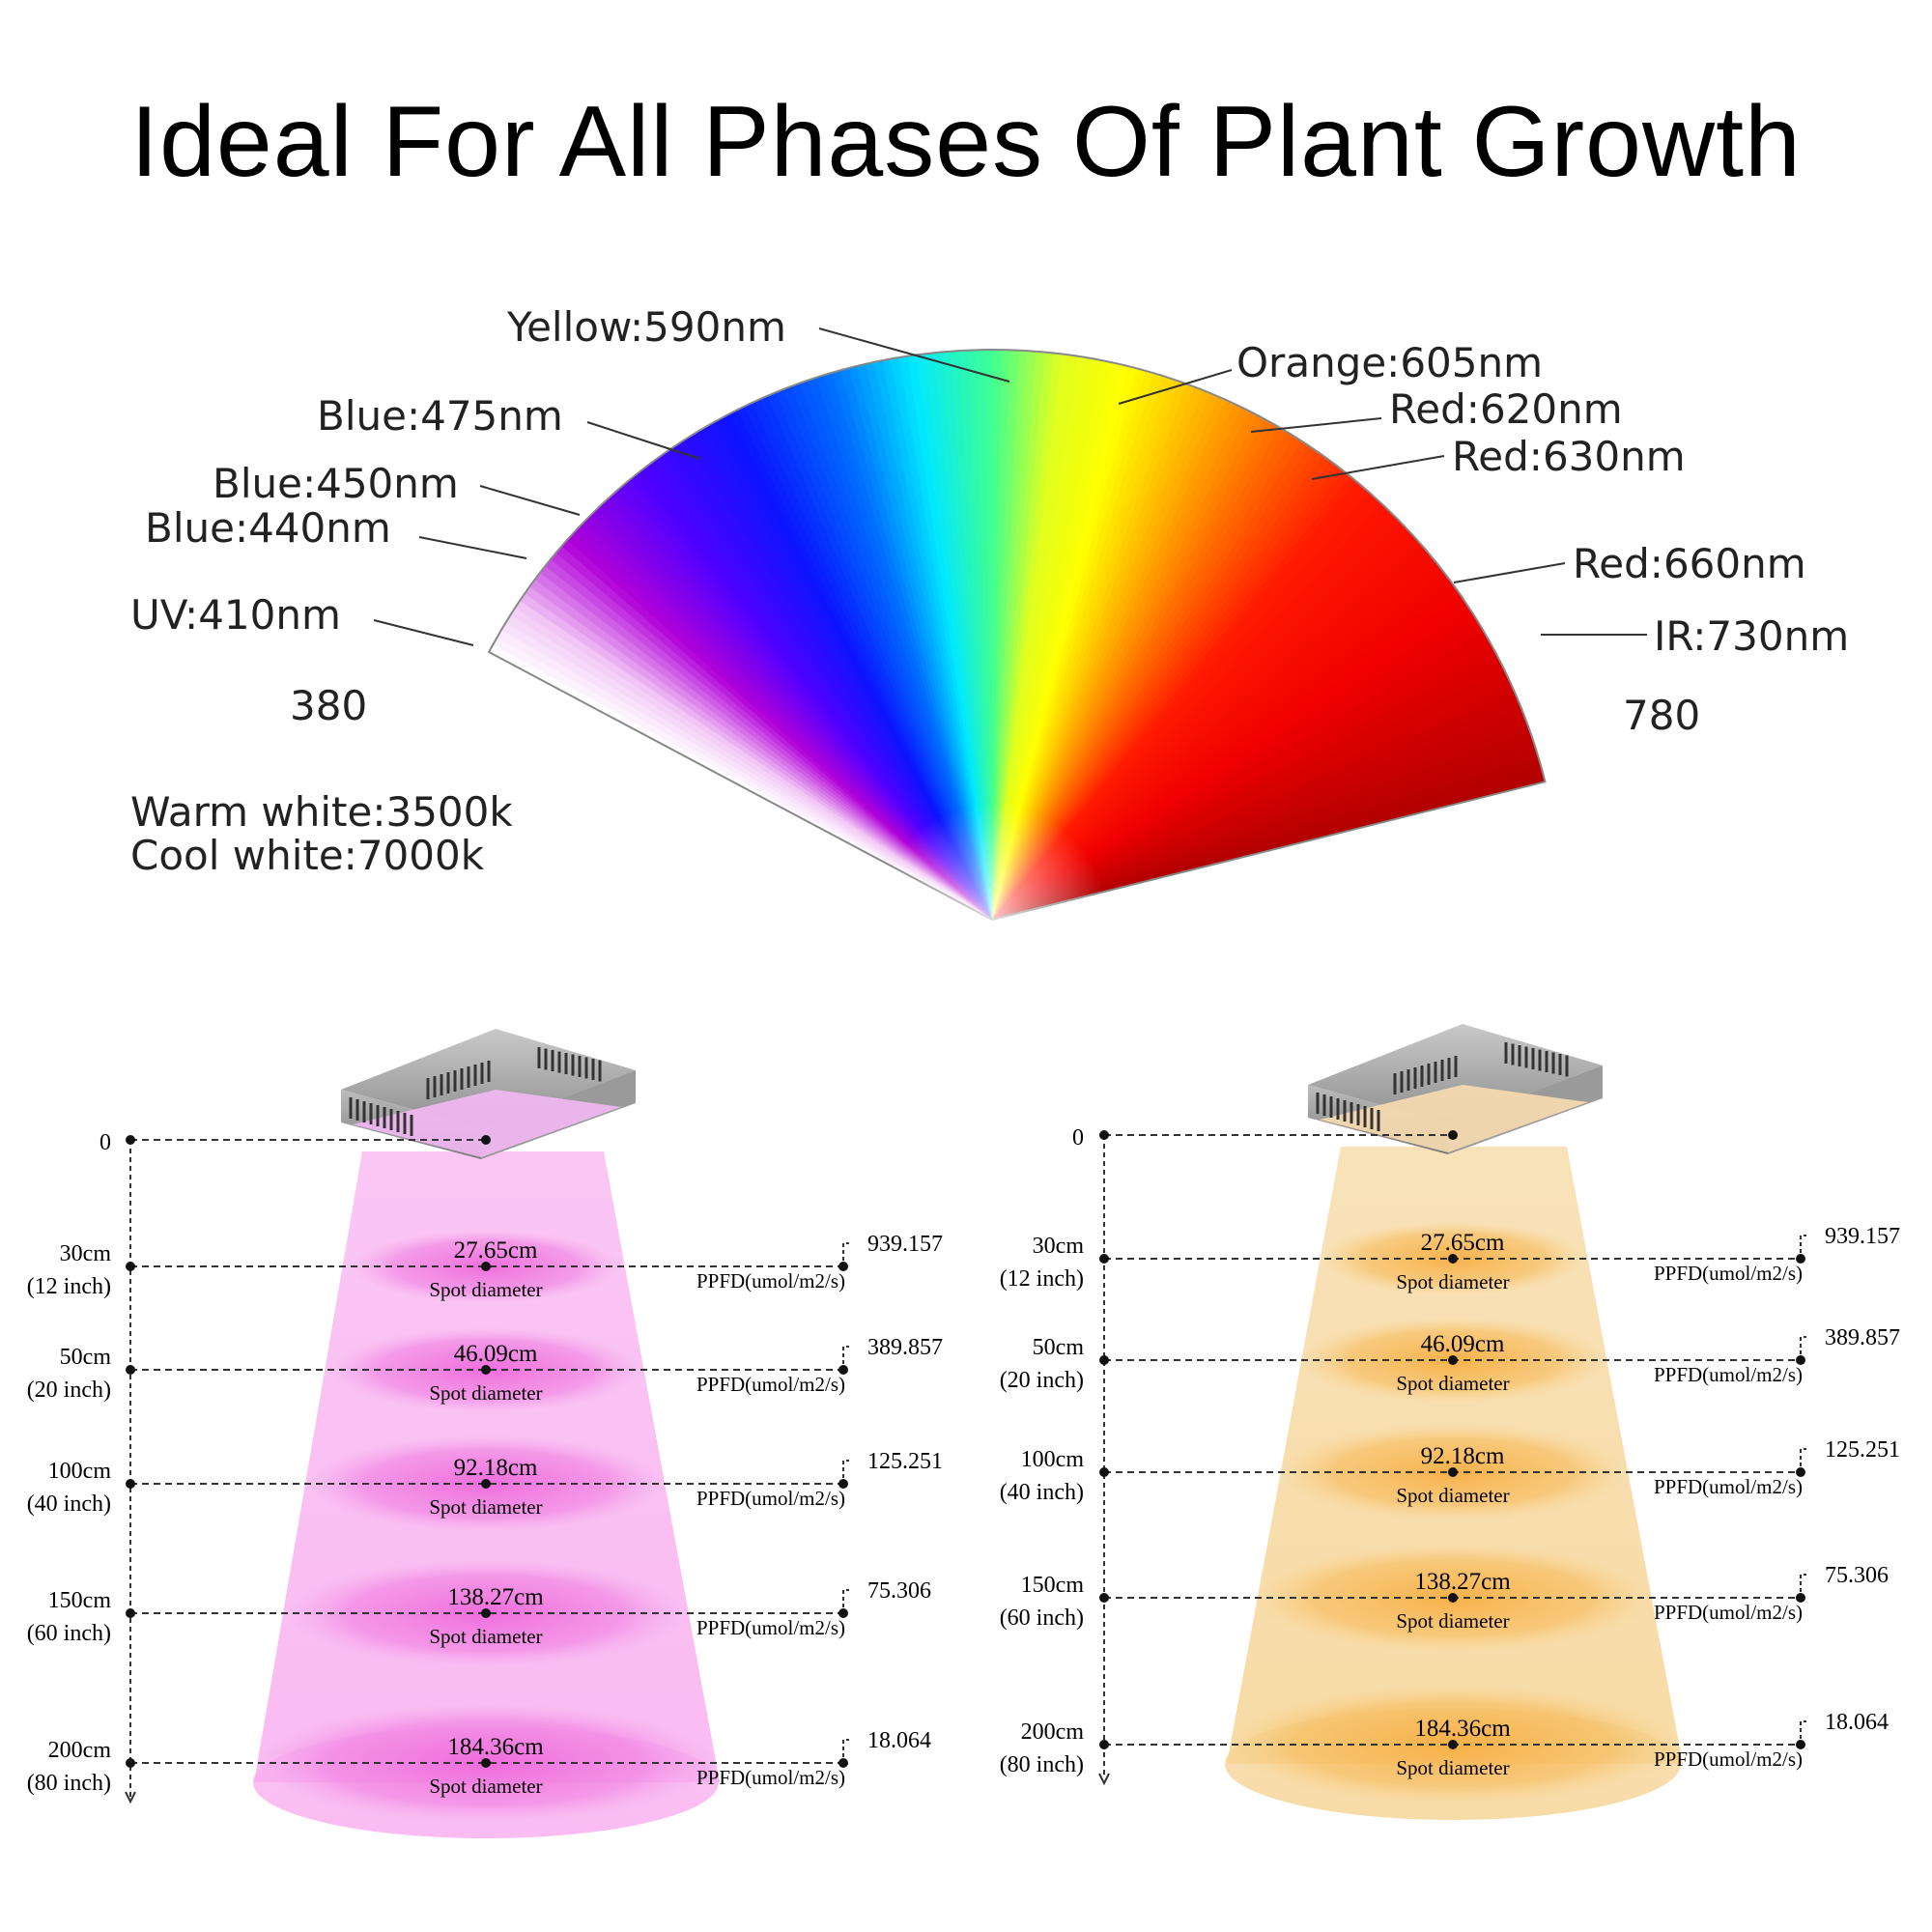  What do you see at coordinates (1390, 362) in the screenshot?
I see `spectrum-label: Orange:605nm` at bounding box center [1390, 362].